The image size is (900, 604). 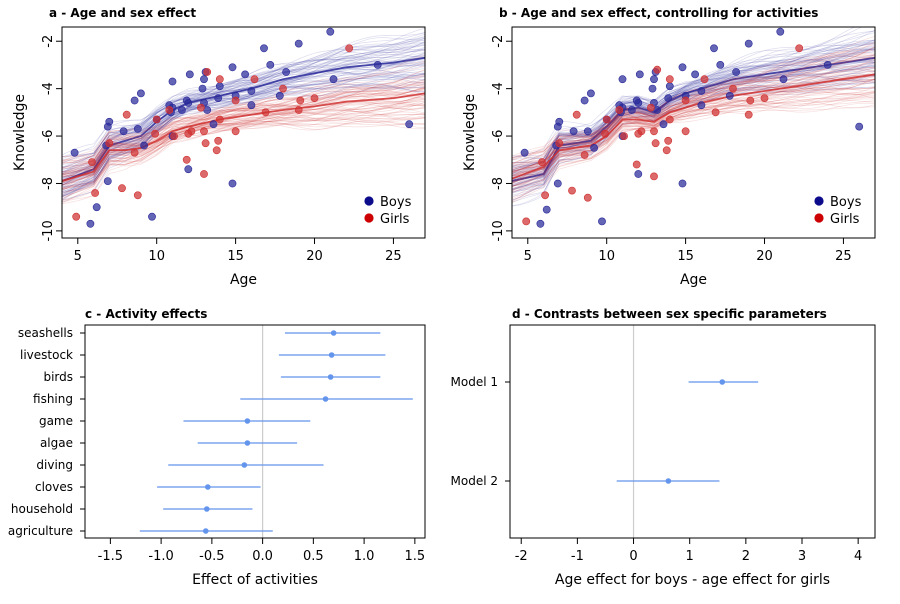 I want to click on x-tick-label: -1.5, so click(x=110, y=556).